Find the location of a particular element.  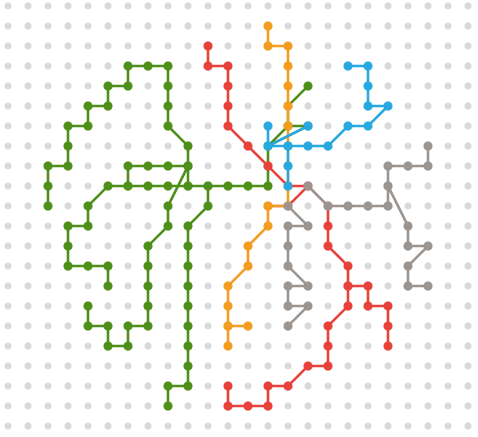

gray-link-node is located at coordinates (328, 206).